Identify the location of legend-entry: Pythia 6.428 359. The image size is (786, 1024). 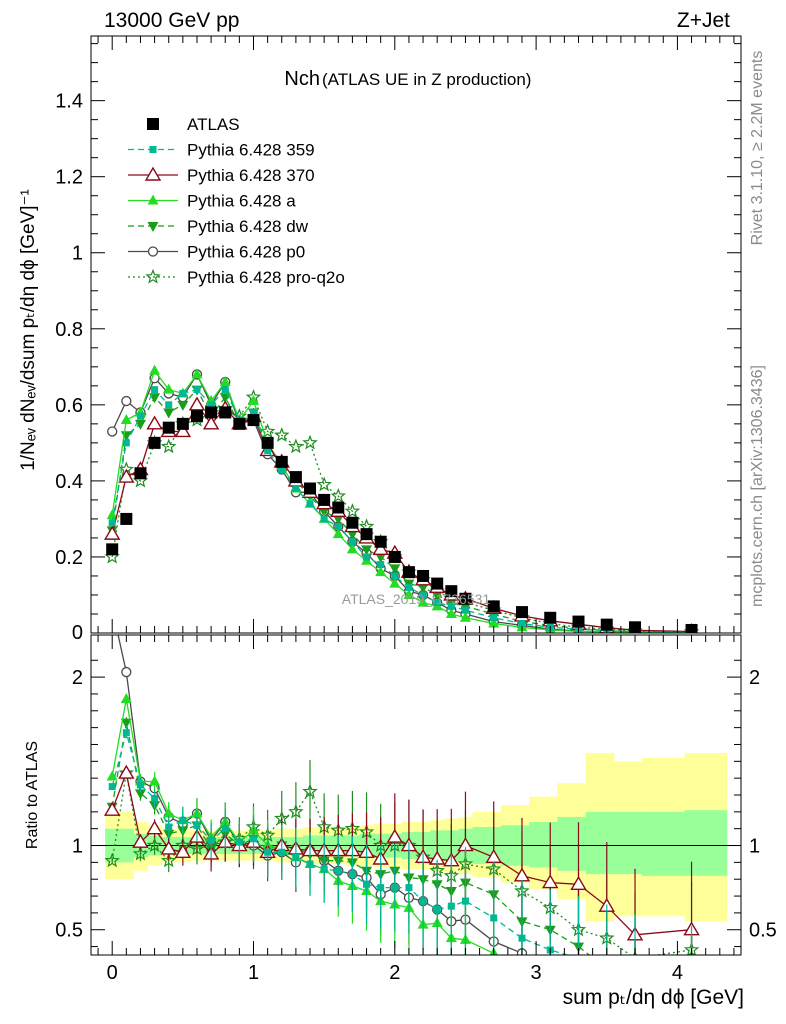
(221, 150).